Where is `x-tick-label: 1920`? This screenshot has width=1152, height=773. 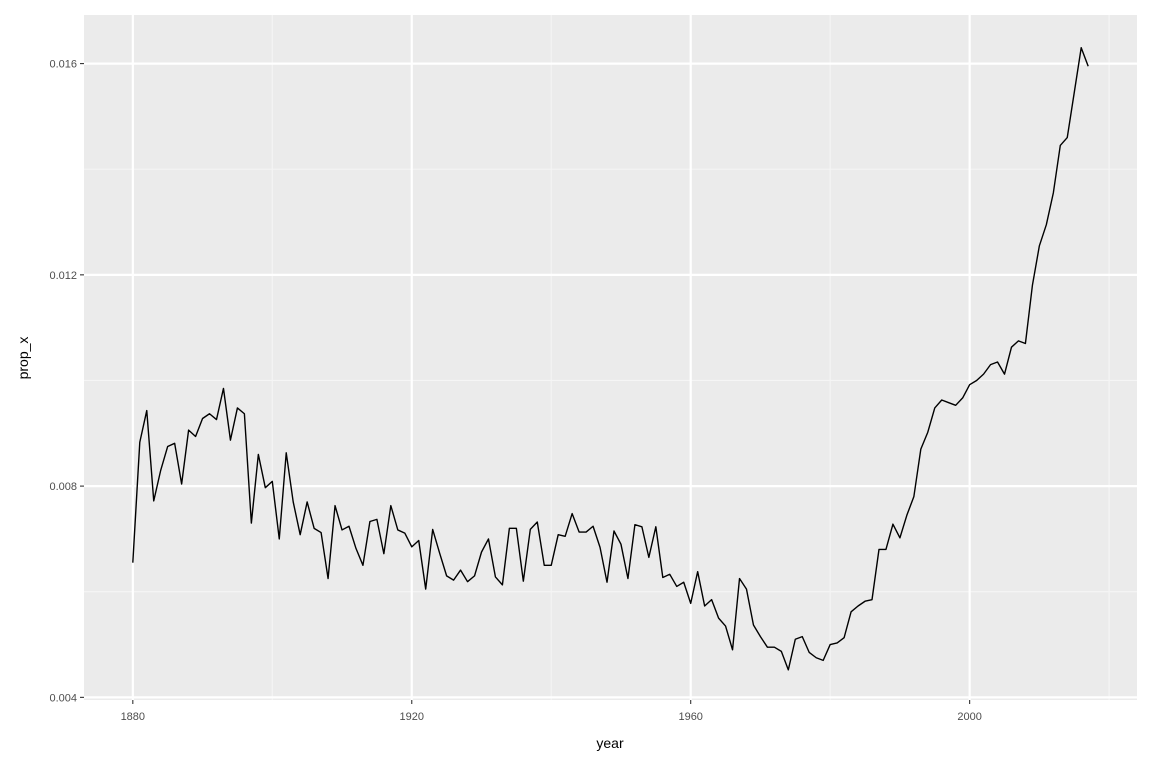
x-tick-label: 1920 is located at coordinates (412, 717).